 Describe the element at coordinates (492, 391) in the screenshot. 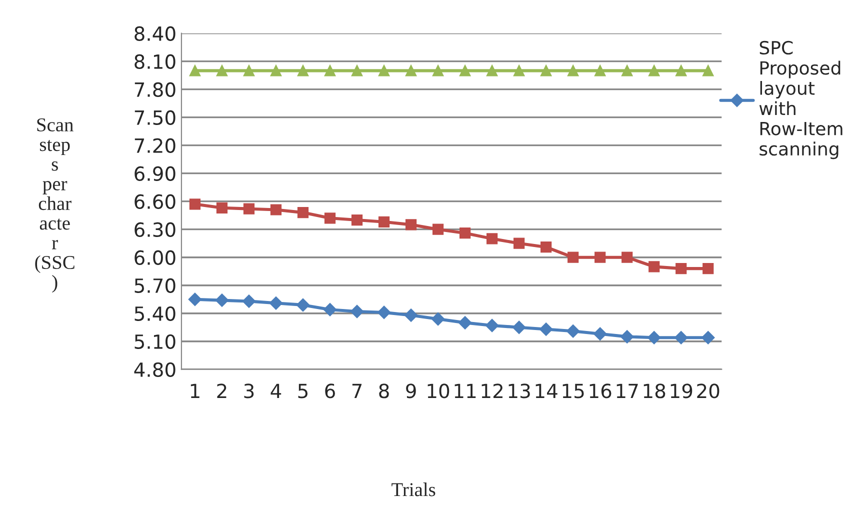

I see `x-tick-label: 12` at that location.